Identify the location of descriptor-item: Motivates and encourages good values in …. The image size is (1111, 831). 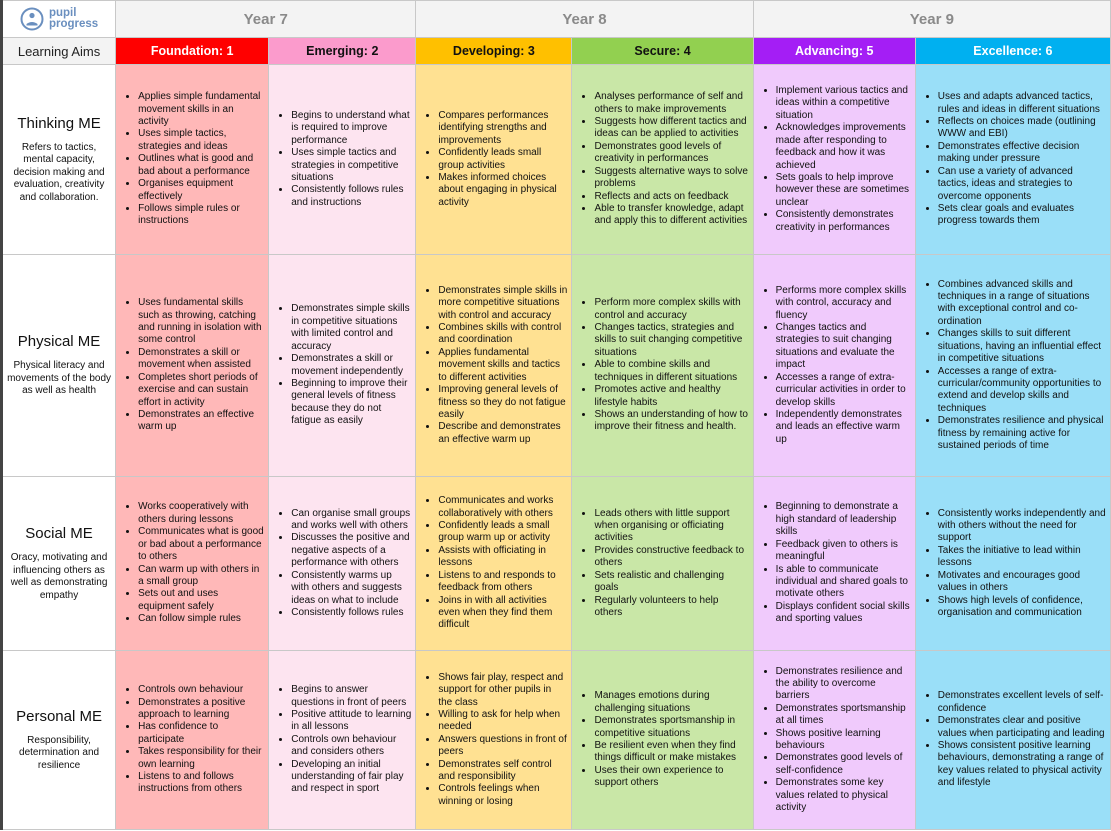
(1022, 582).